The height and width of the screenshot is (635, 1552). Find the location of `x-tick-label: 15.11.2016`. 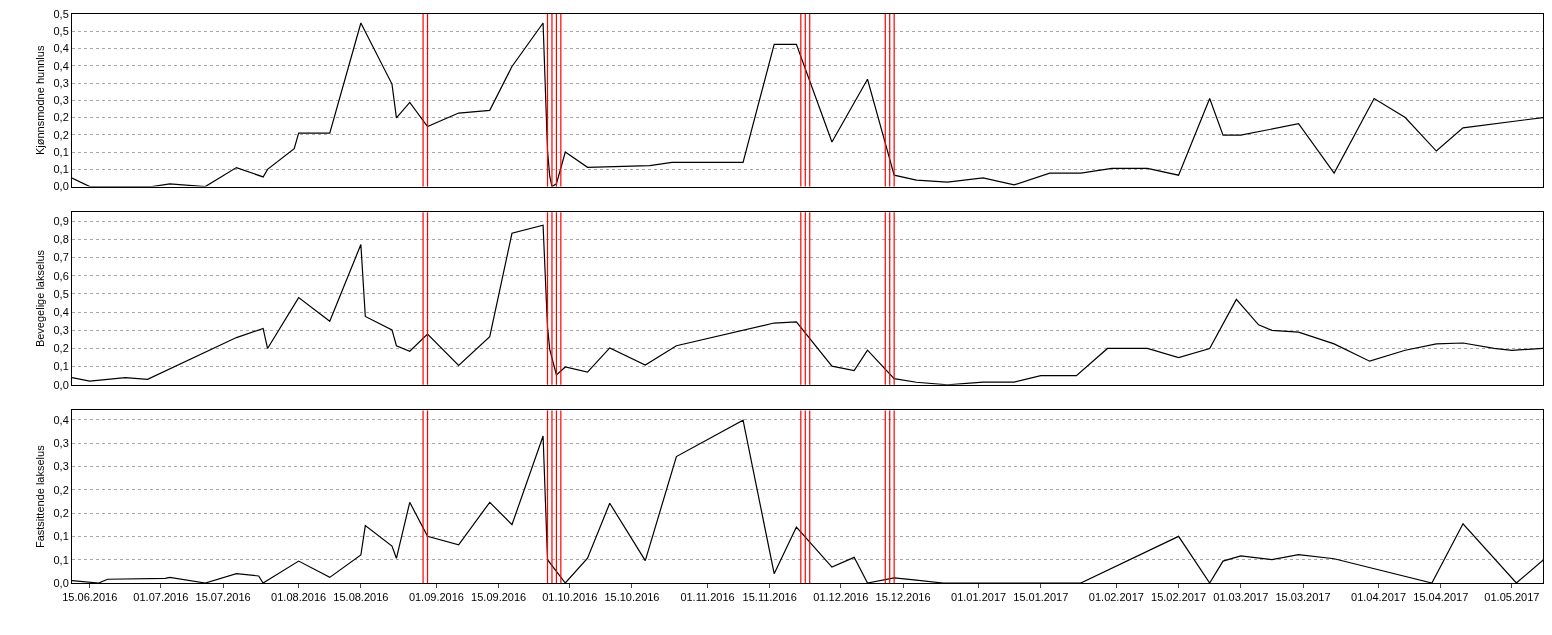

x-tick-label: 15.11.2016 is located at coordinates (769, 597).